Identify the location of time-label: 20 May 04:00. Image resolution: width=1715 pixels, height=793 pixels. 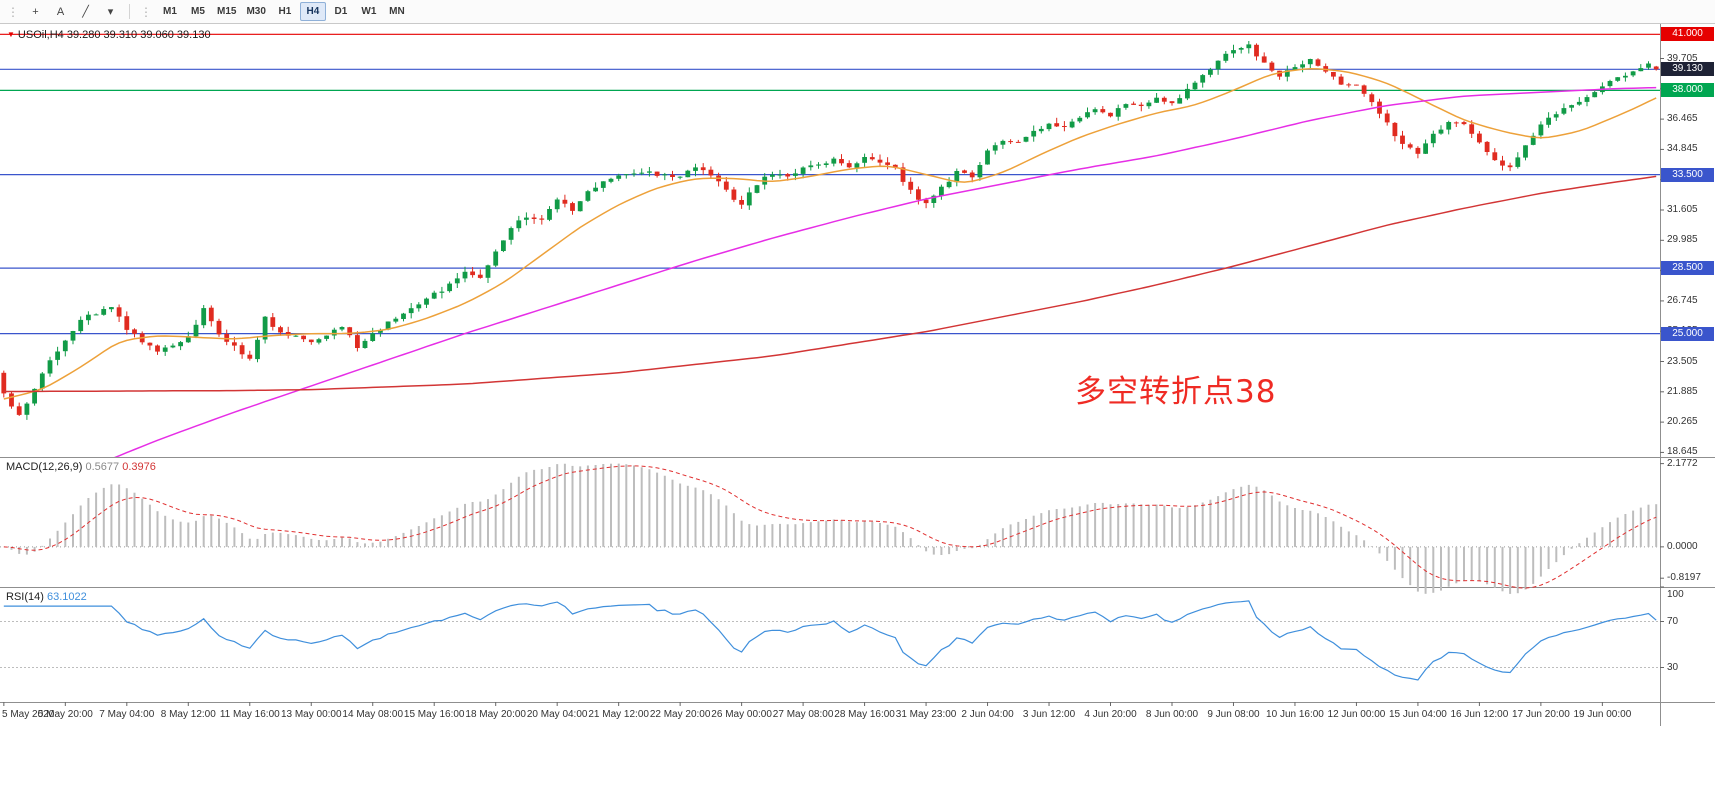
(557, 714).